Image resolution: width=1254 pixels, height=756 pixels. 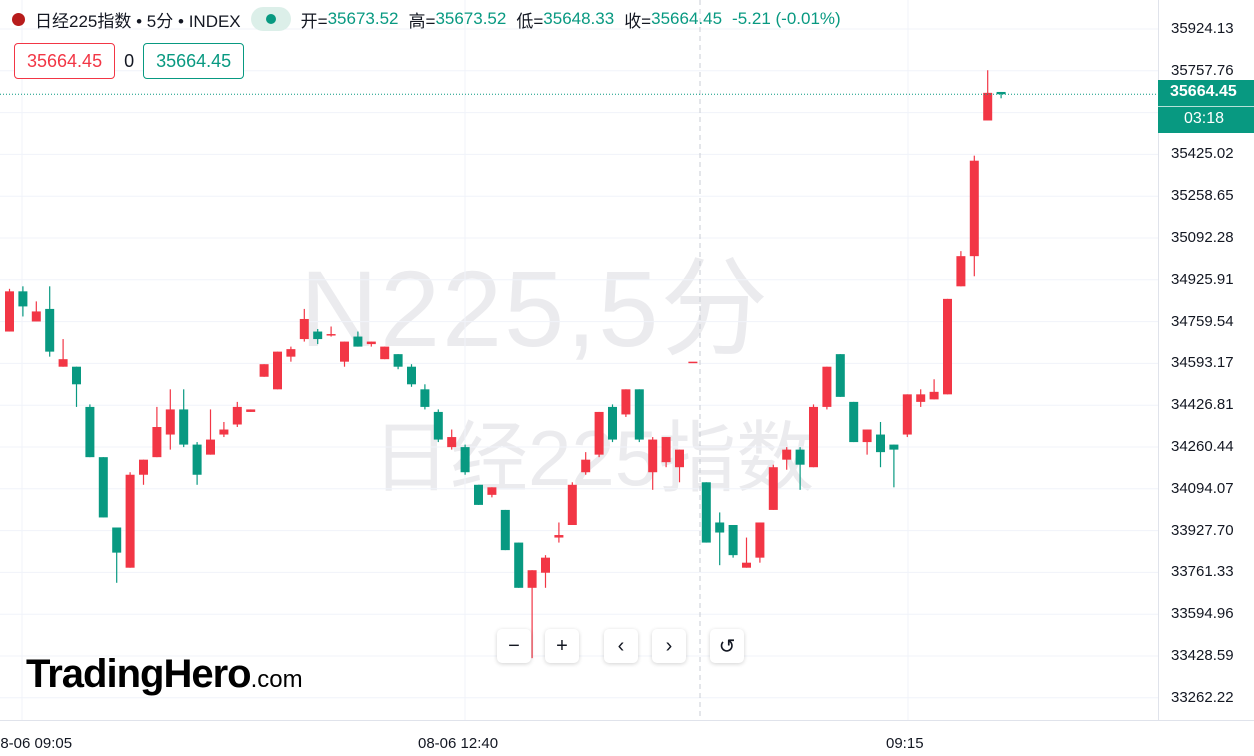 I want to click on zoom-in-button: +, so click(x=562, y=646).